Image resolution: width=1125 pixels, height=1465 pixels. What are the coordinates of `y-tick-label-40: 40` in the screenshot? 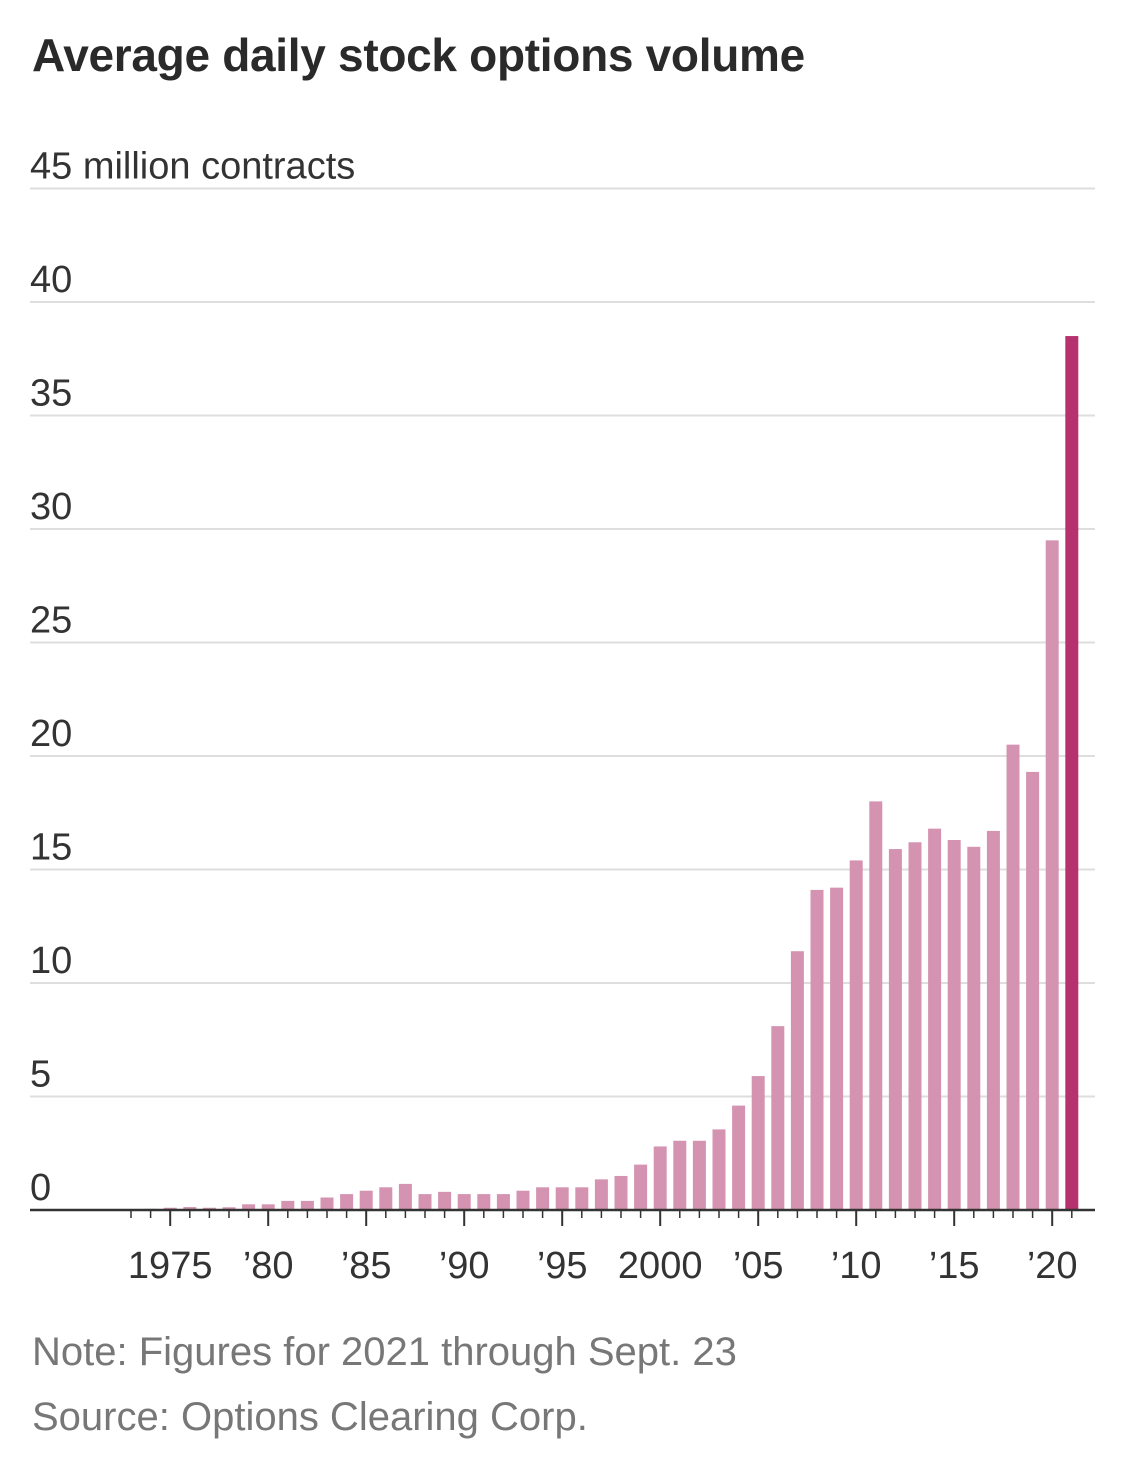 It's located at (51, 280).